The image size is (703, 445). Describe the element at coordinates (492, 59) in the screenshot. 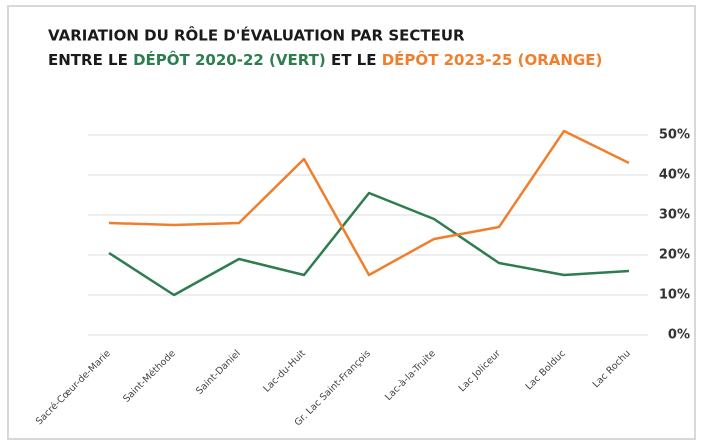

I see `subtitle-part: DÉPÔT 2023-25 (ORANGE)` at that location.